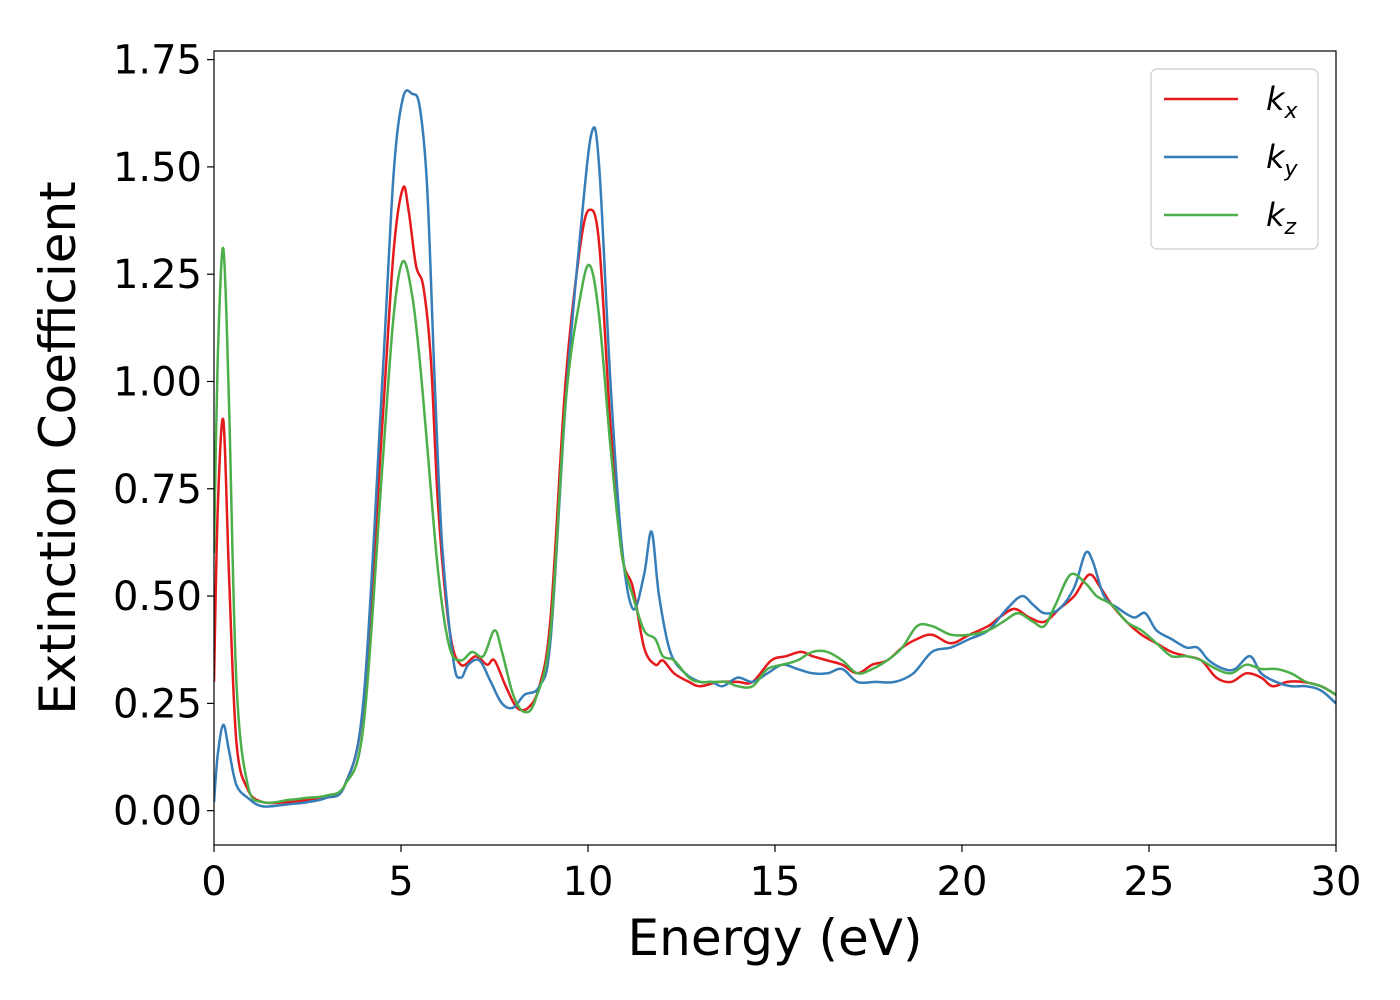 The image size is (1400, 1000). Describe the element at coordinates (157, 704) in the screenshot. I see `y-tick-label: 0.25` at that location.